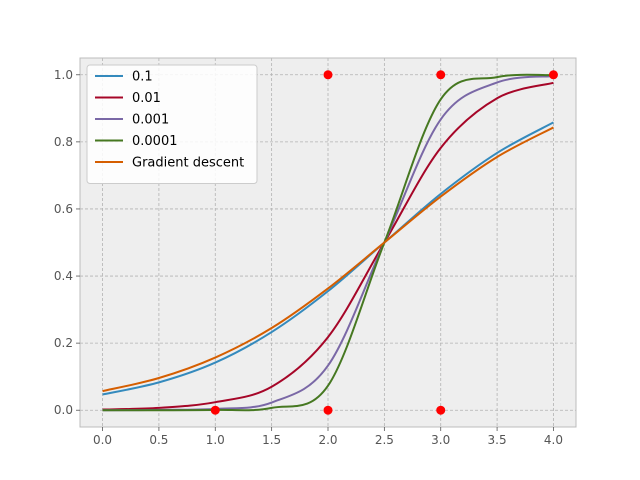  Describe the element at coordinates (63, 410) in the screenshot. I see `y-tick-label: 0.0` at that location.